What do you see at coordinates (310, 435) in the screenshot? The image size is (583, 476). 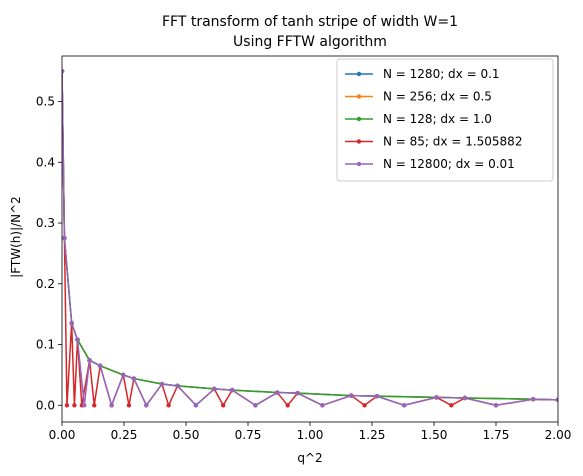 I see `x-tick-label: 1.00` at bounding box center [310, 435].